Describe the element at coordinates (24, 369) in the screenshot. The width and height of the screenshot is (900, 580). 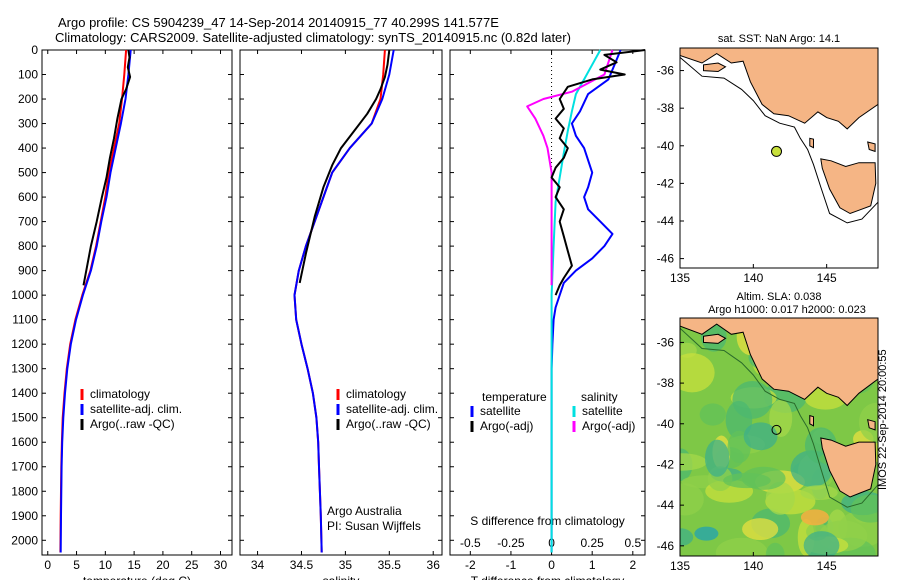
I see `y-tick-label: 1300` at that location.